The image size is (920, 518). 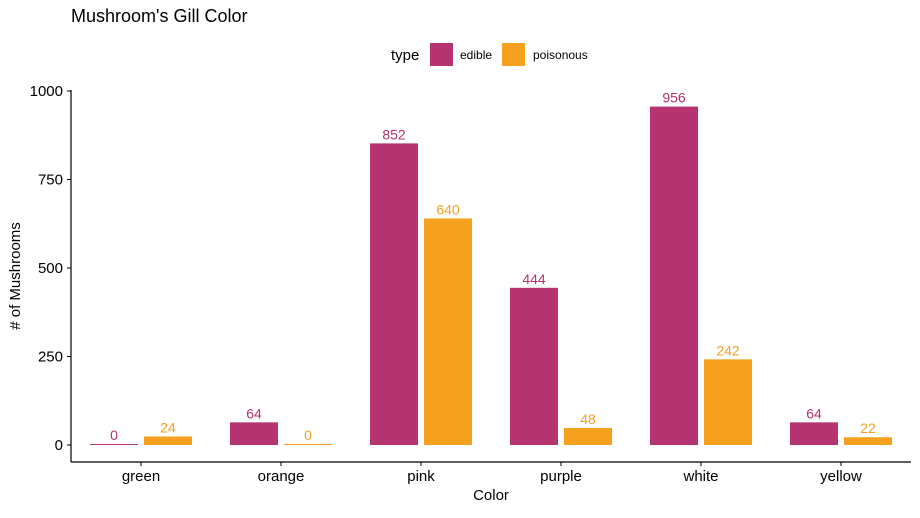 I want to click on bar-edible-green, so click(x=114, y=444).